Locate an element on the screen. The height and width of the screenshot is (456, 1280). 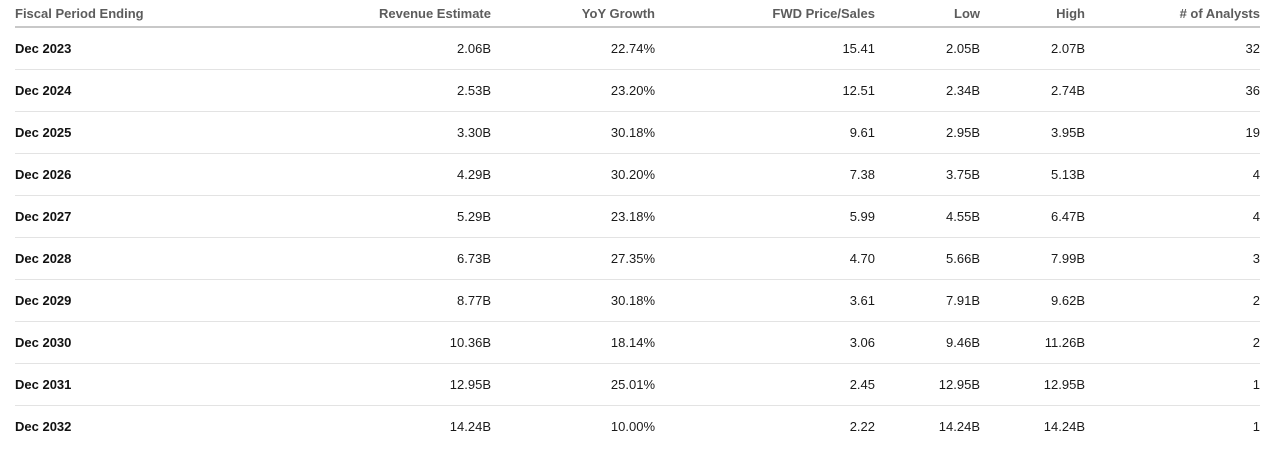
fiscal-period-cell: Dec 2032 is located at coordinates (43, 426).